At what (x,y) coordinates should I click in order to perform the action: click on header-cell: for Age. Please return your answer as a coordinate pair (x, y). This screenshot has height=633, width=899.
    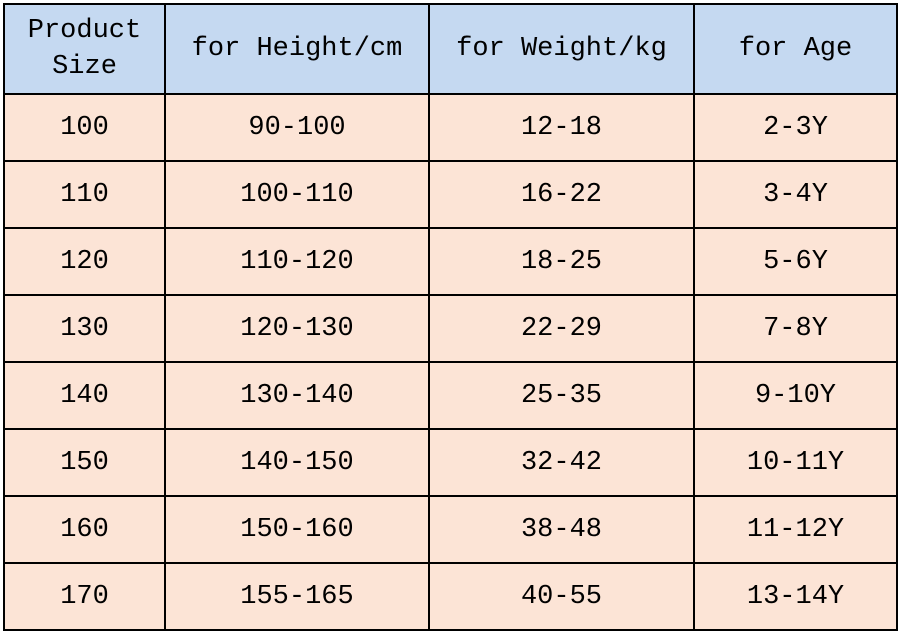
    Looking at the image, I should click on (795, 49).